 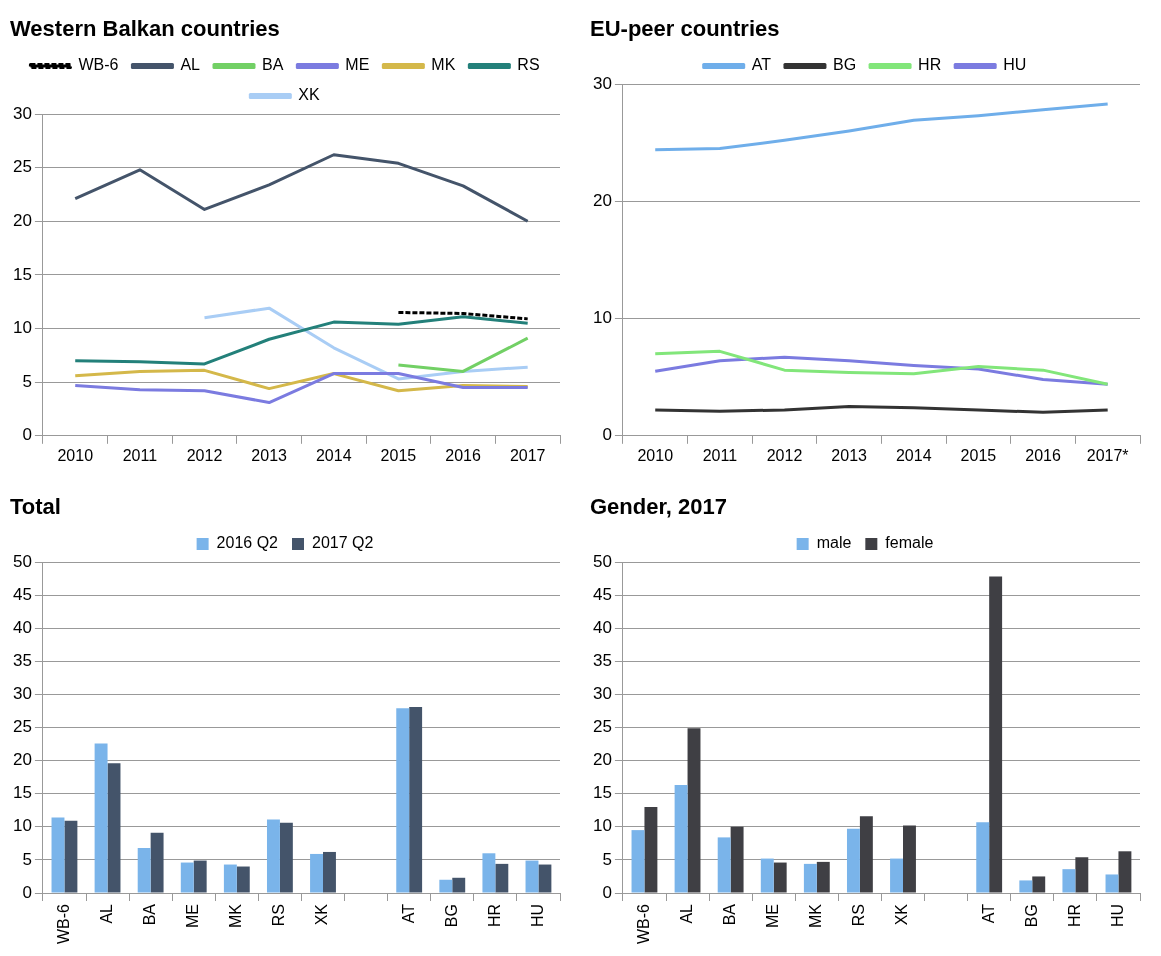 I want to click on legend-label: RS, so click(x=528, y=65).